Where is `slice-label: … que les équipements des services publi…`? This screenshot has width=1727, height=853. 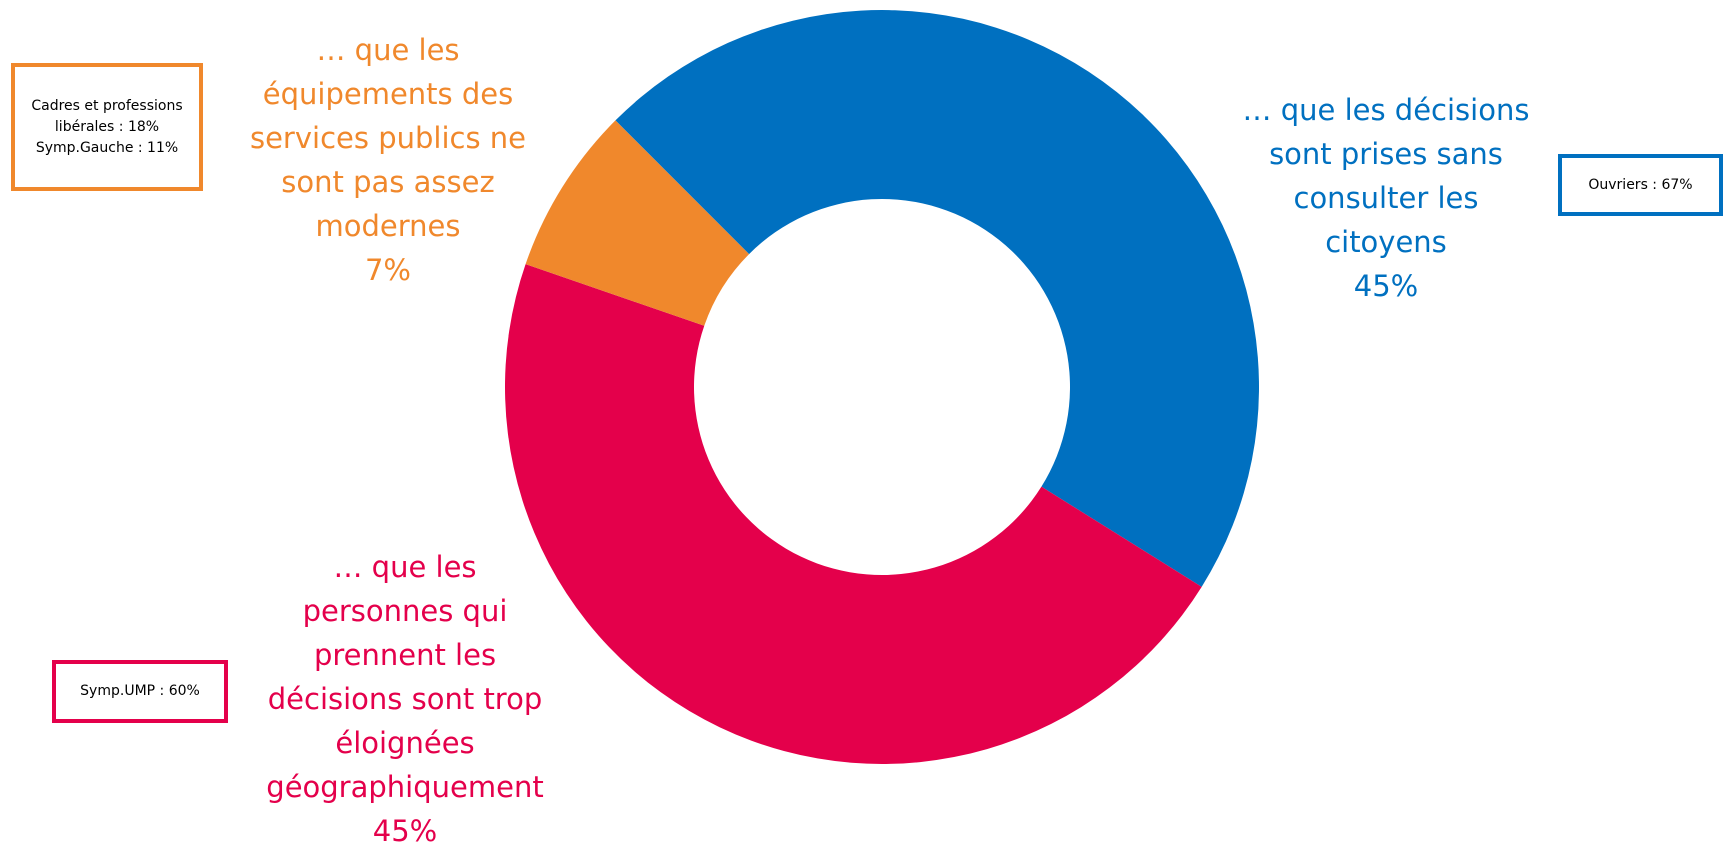 slice-label: … que les équipements des services publi… is located at coordinates (388, 160).